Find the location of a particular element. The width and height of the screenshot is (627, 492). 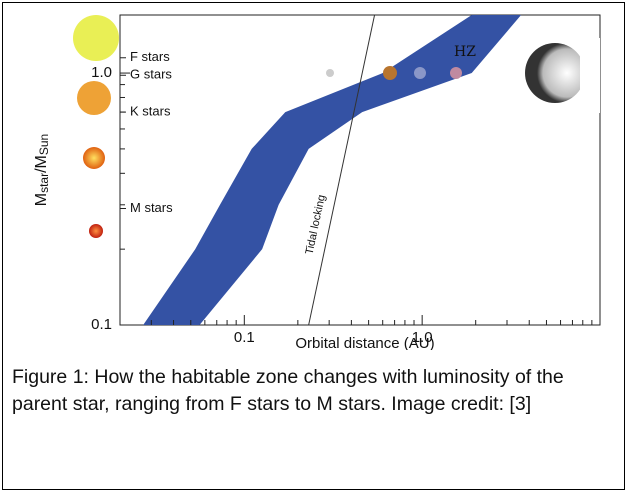

y-label-part: M is located at coordinates (41, 199).